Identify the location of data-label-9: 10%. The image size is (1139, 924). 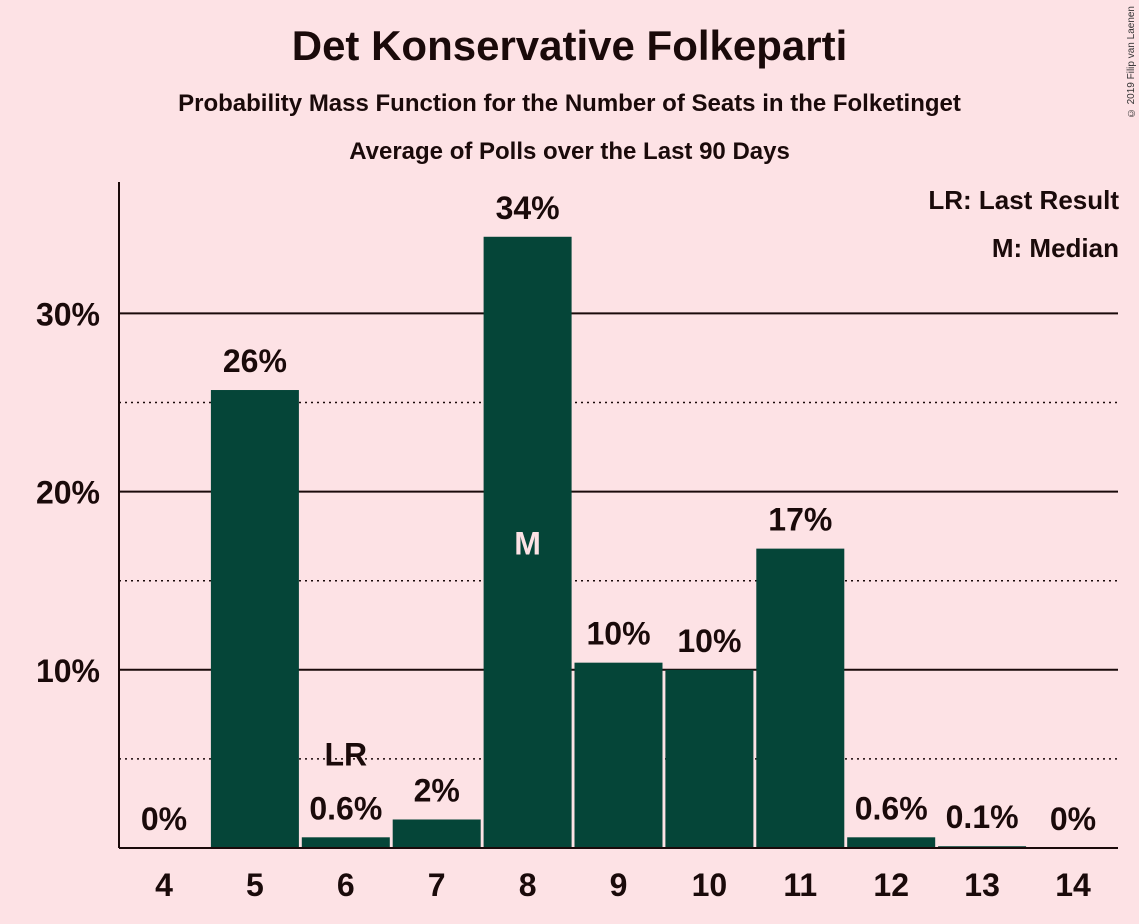
(618, 634).